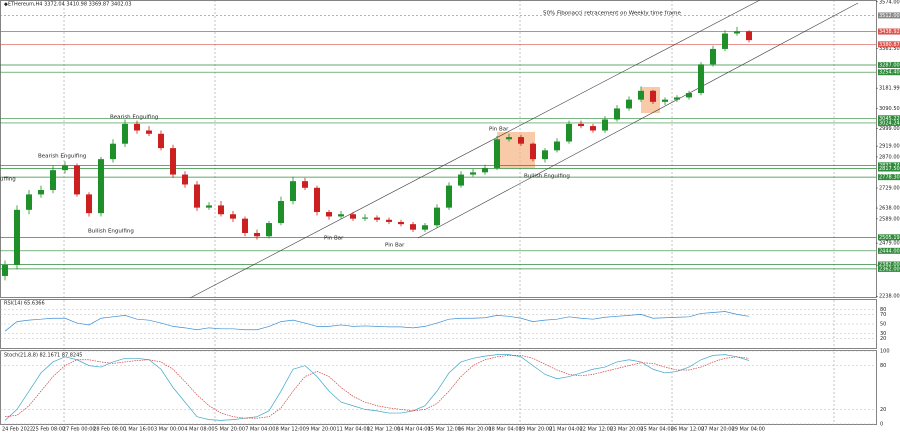 This screenshot has height=433, width=900. I want to click on level-label: 3024.24, so click(889, 123).